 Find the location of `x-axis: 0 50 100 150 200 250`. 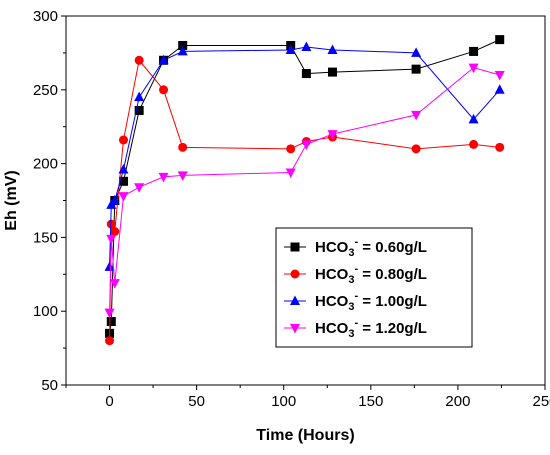

x-axis: 0 50 100 150 200 250 is located at coordinates (307, 397).